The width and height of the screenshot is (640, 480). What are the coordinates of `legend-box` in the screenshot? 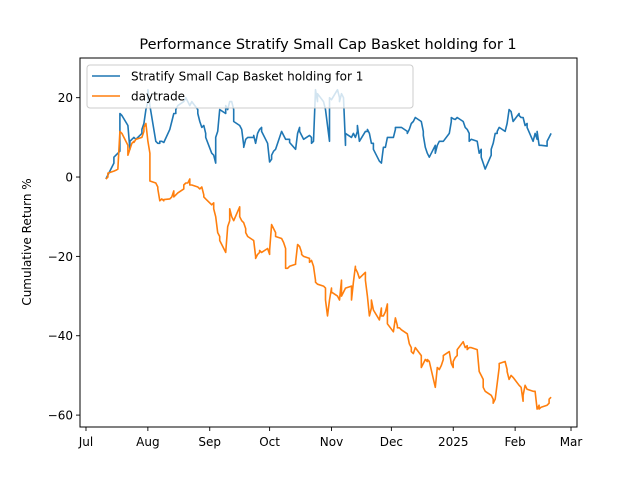 It's located at (250, 86).